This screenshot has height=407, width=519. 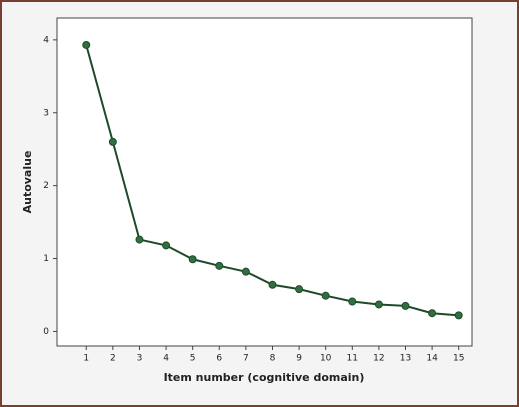 I want to click on x-tick-label: 9, so click(x=299, y=359).